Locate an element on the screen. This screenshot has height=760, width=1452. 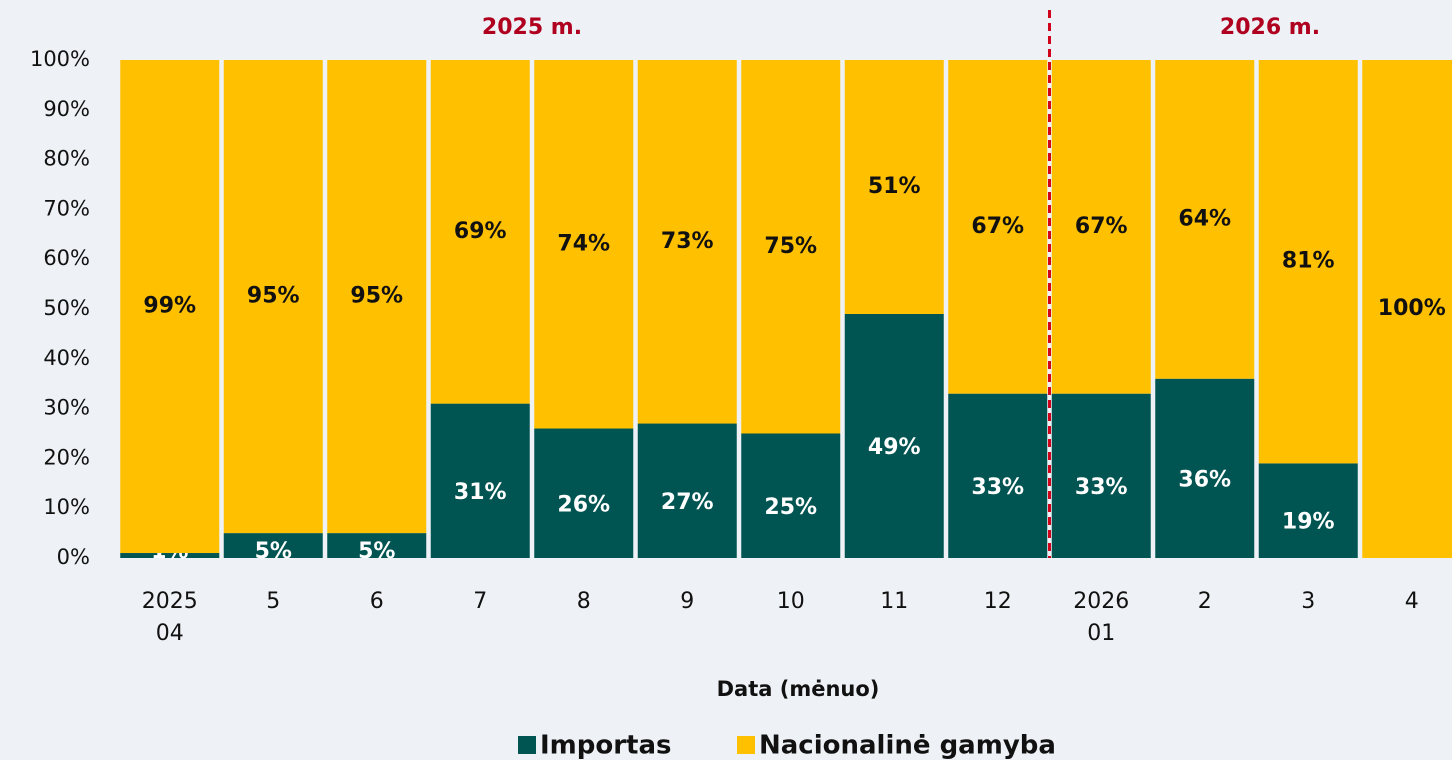
x-tick-label: 5 is located at coordinates (273, 601).